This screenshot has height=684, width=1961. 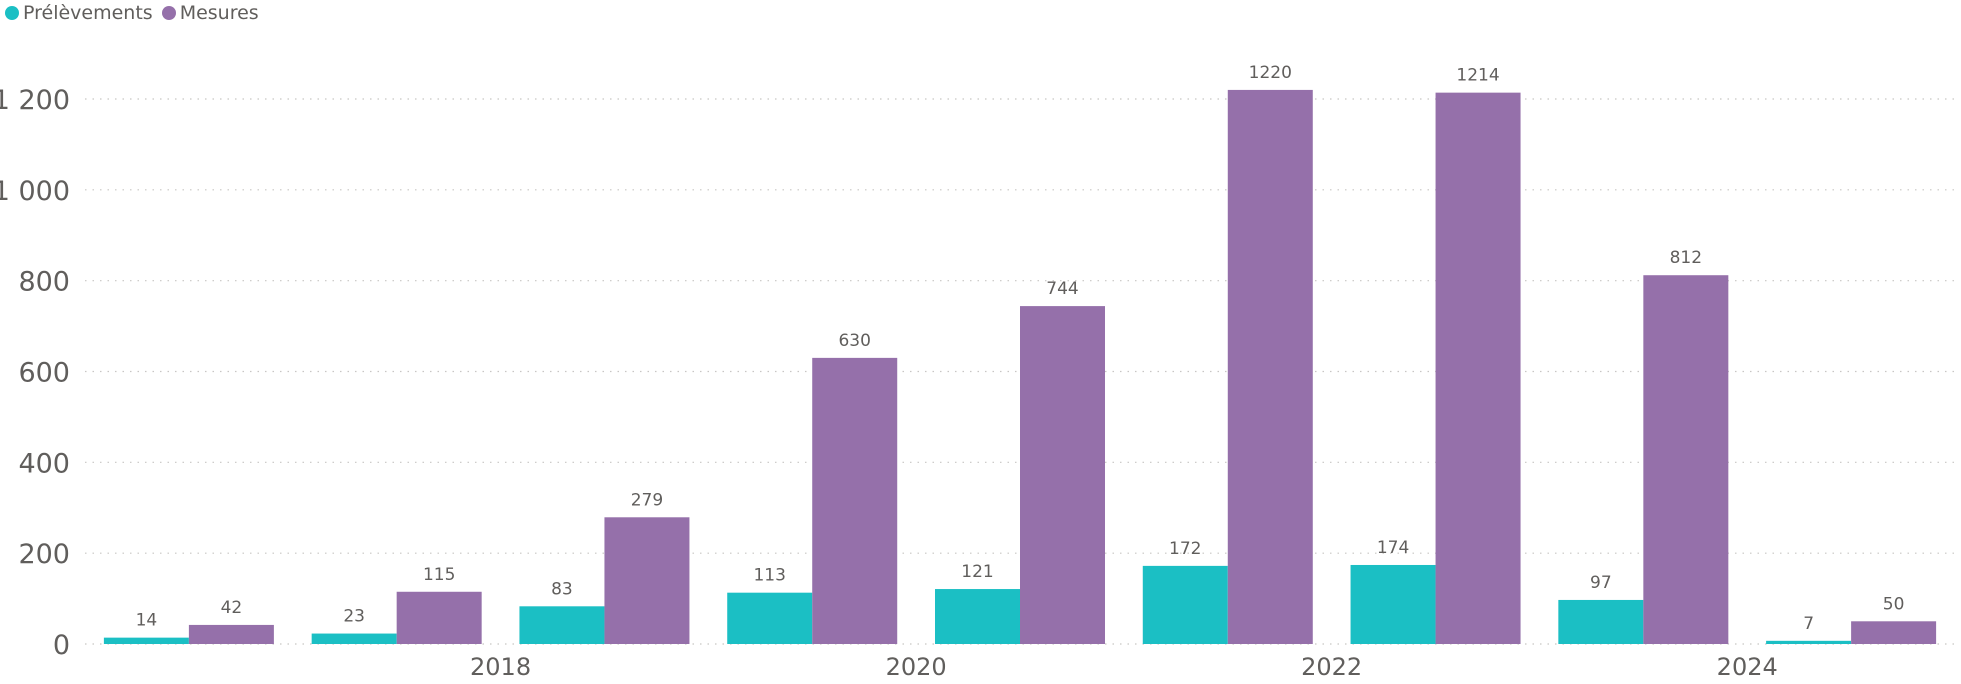 I want to click on data-label-prelevements-2024: 97, so click(x=1601, y=583).